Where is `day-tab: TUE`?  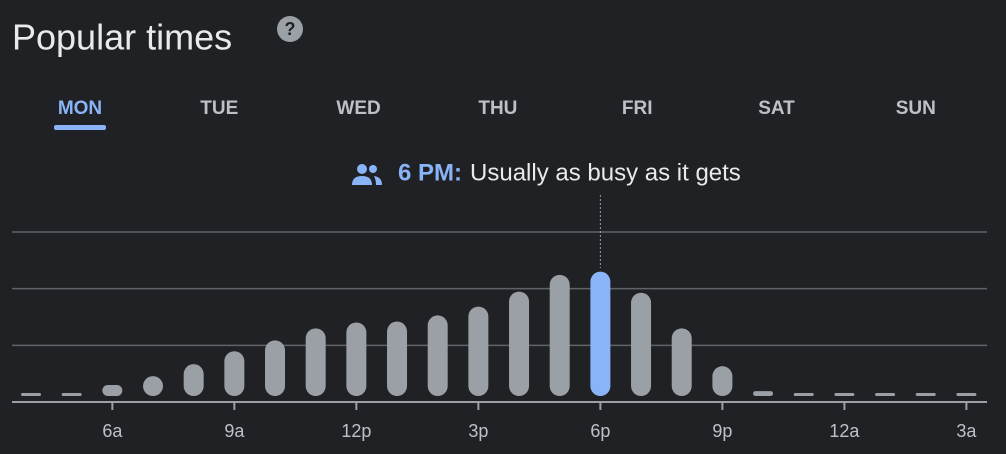 day-tab: TUE is located at coordinates (219, 108).